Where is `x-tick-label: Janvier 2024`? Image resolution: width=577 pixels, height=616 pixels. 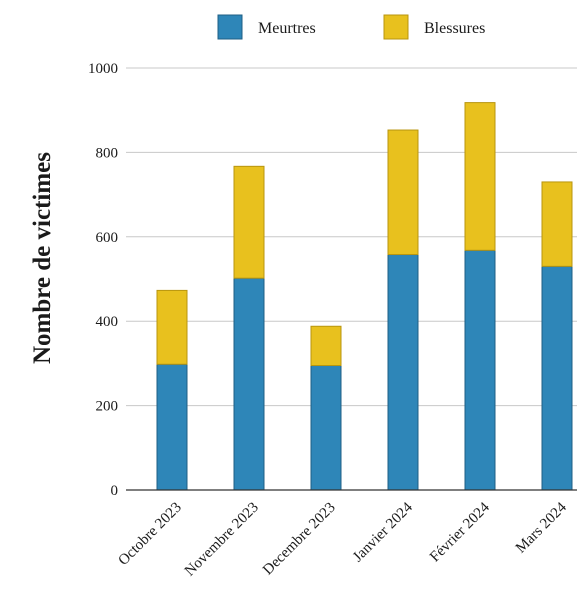 x-tick-label: Janvier 2024 is located at coordinates (383, 532).